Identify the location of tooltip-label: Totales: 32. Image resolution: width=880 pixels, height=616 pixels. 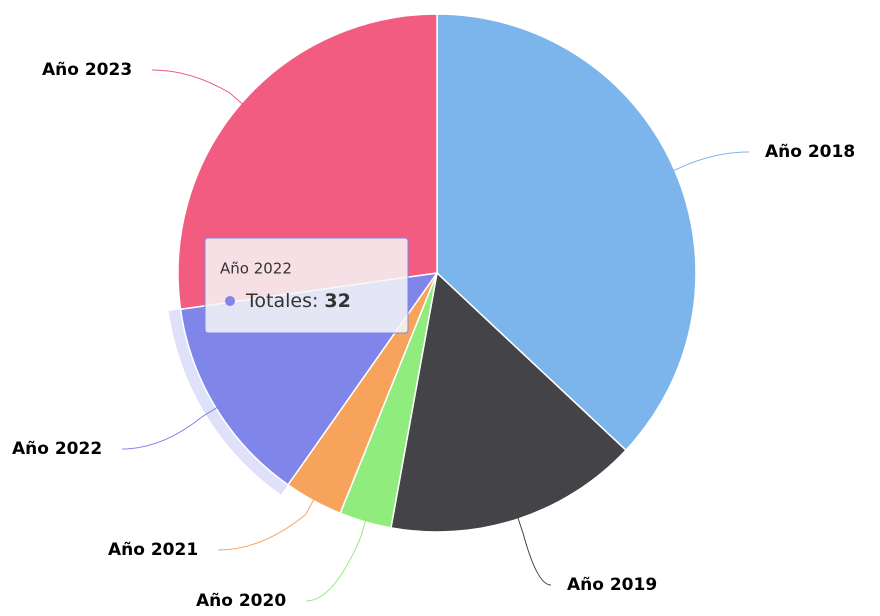
(298, 301).